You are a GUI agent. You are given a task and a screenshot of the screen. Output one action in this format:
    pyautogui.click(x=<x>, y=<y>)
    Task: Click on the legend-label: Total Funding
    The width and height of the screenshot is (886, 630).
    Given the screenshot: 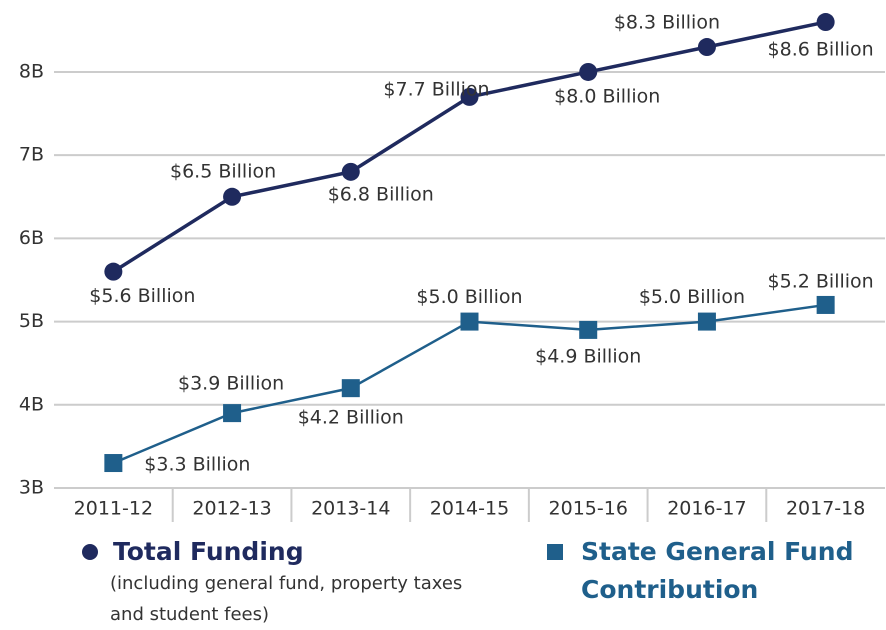 What is the action you would take?
    pyautogui.click(x=208, y=551)
    